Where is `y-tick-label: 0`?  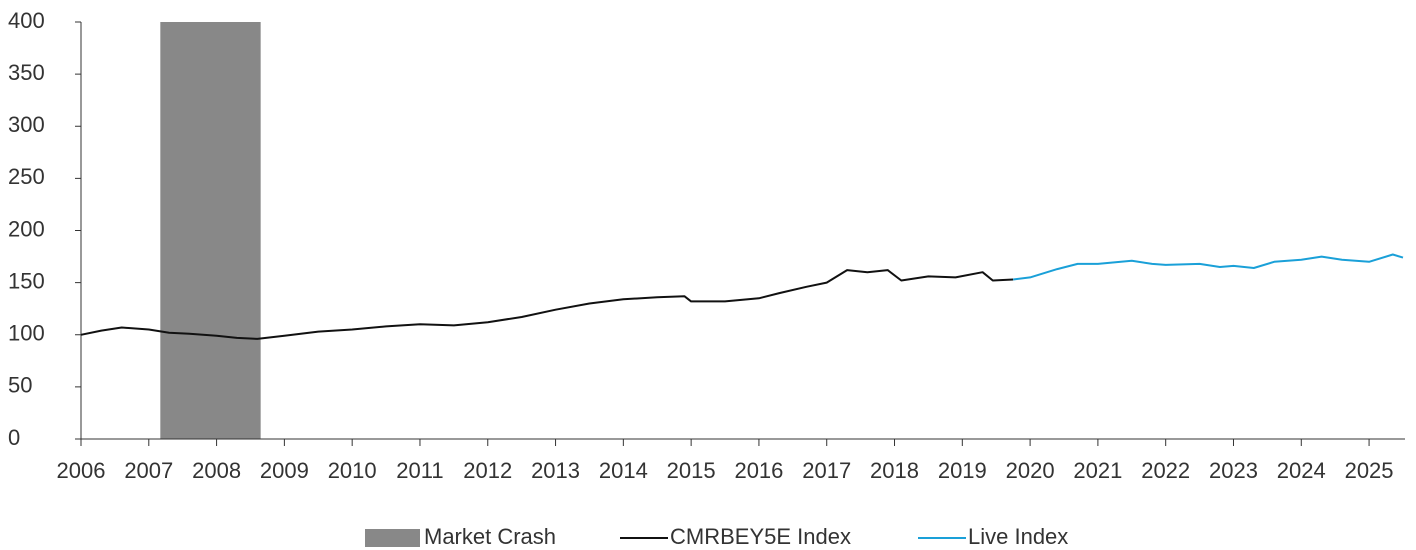
y-tick-label: 0 is located at coordinates (14, 437).